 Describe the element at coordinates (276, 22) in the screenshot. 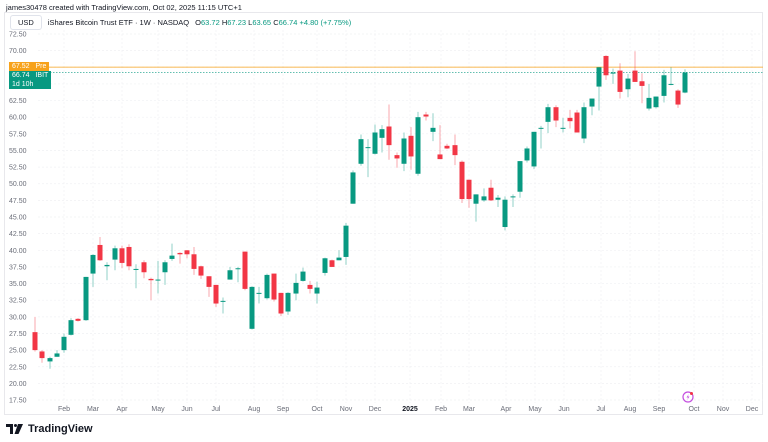

I see `close-label: C` at that location.